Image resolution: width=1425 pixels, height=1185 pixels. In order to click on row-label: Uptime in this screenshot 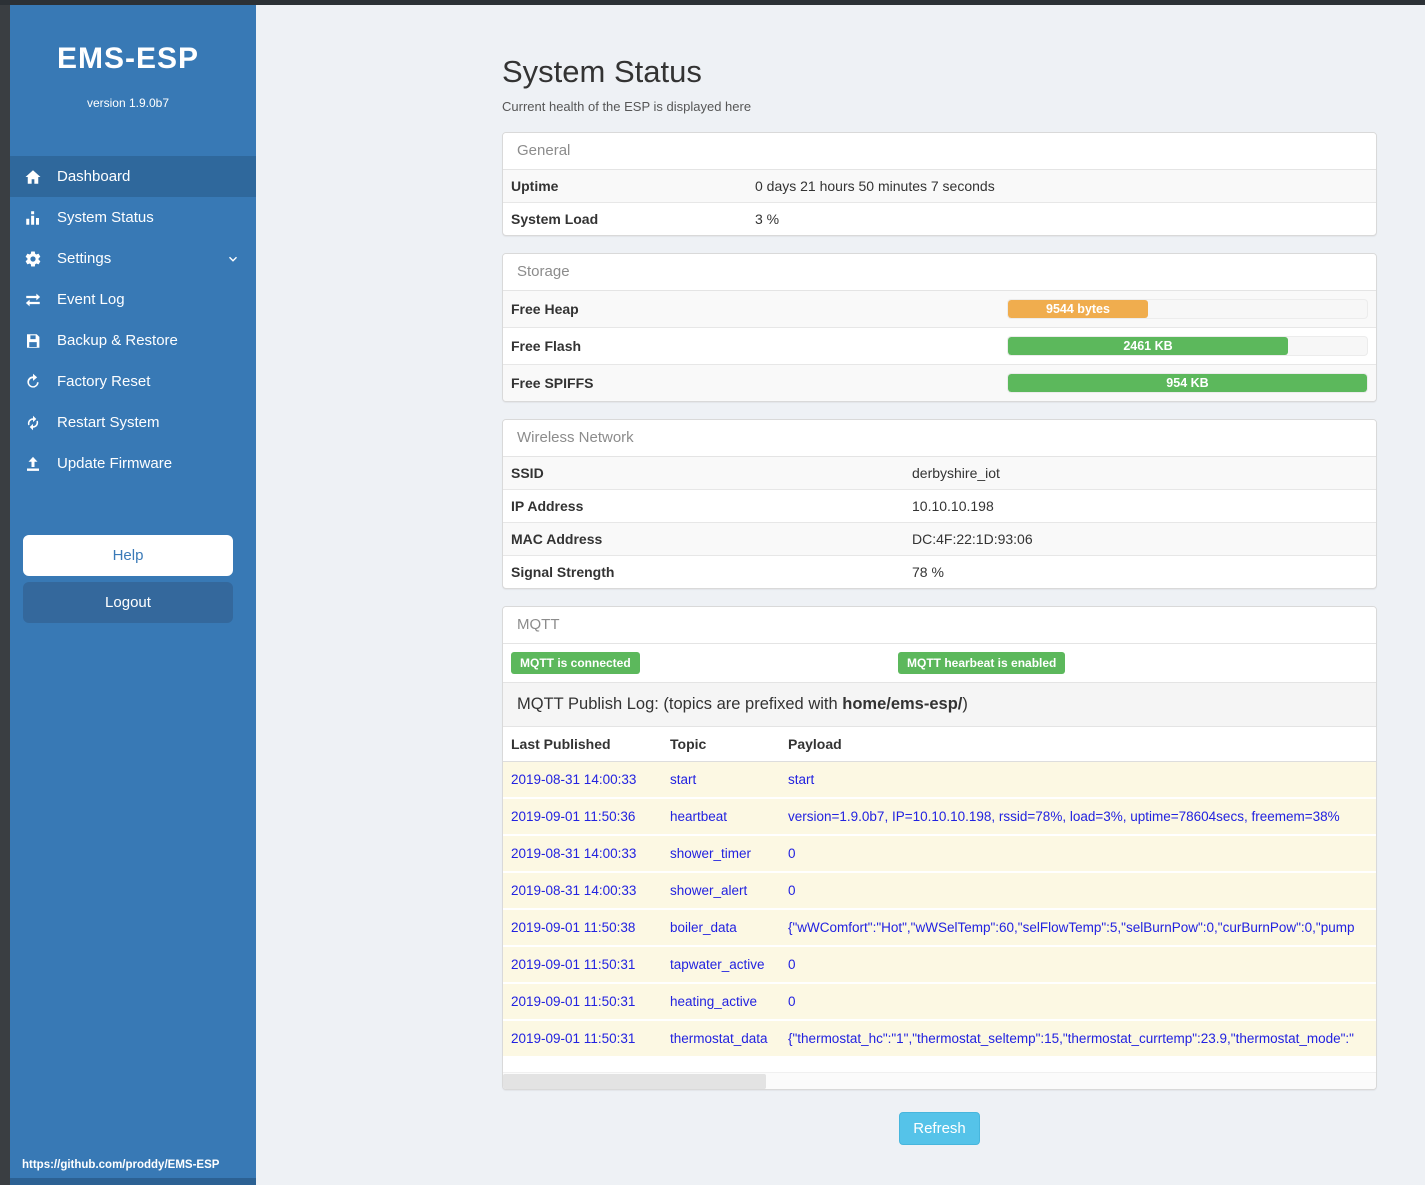, I will do `click(535, 186)`.